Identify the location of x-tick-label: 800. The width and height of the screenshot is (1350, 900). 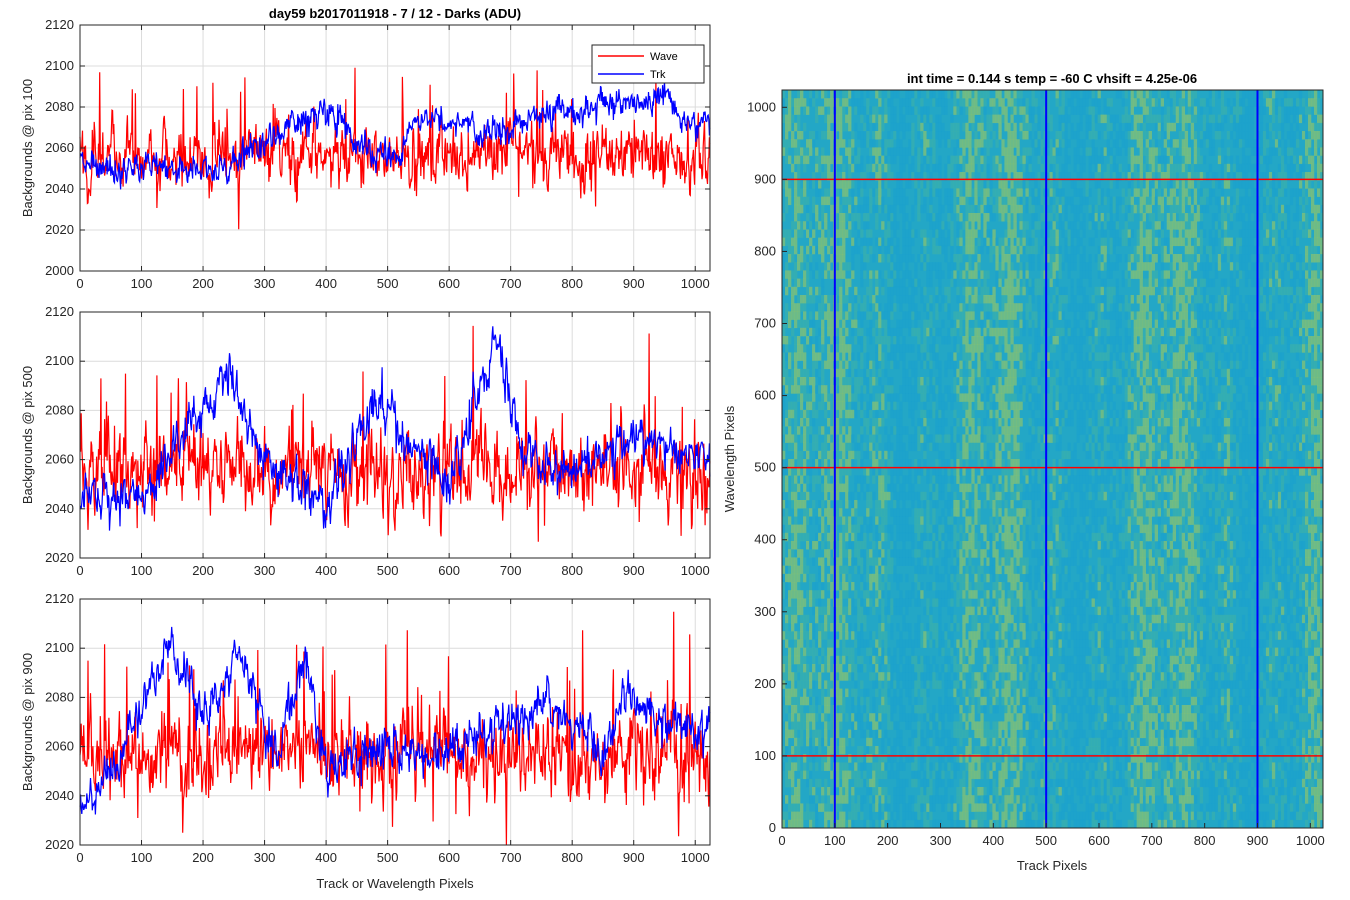
(572, 570).